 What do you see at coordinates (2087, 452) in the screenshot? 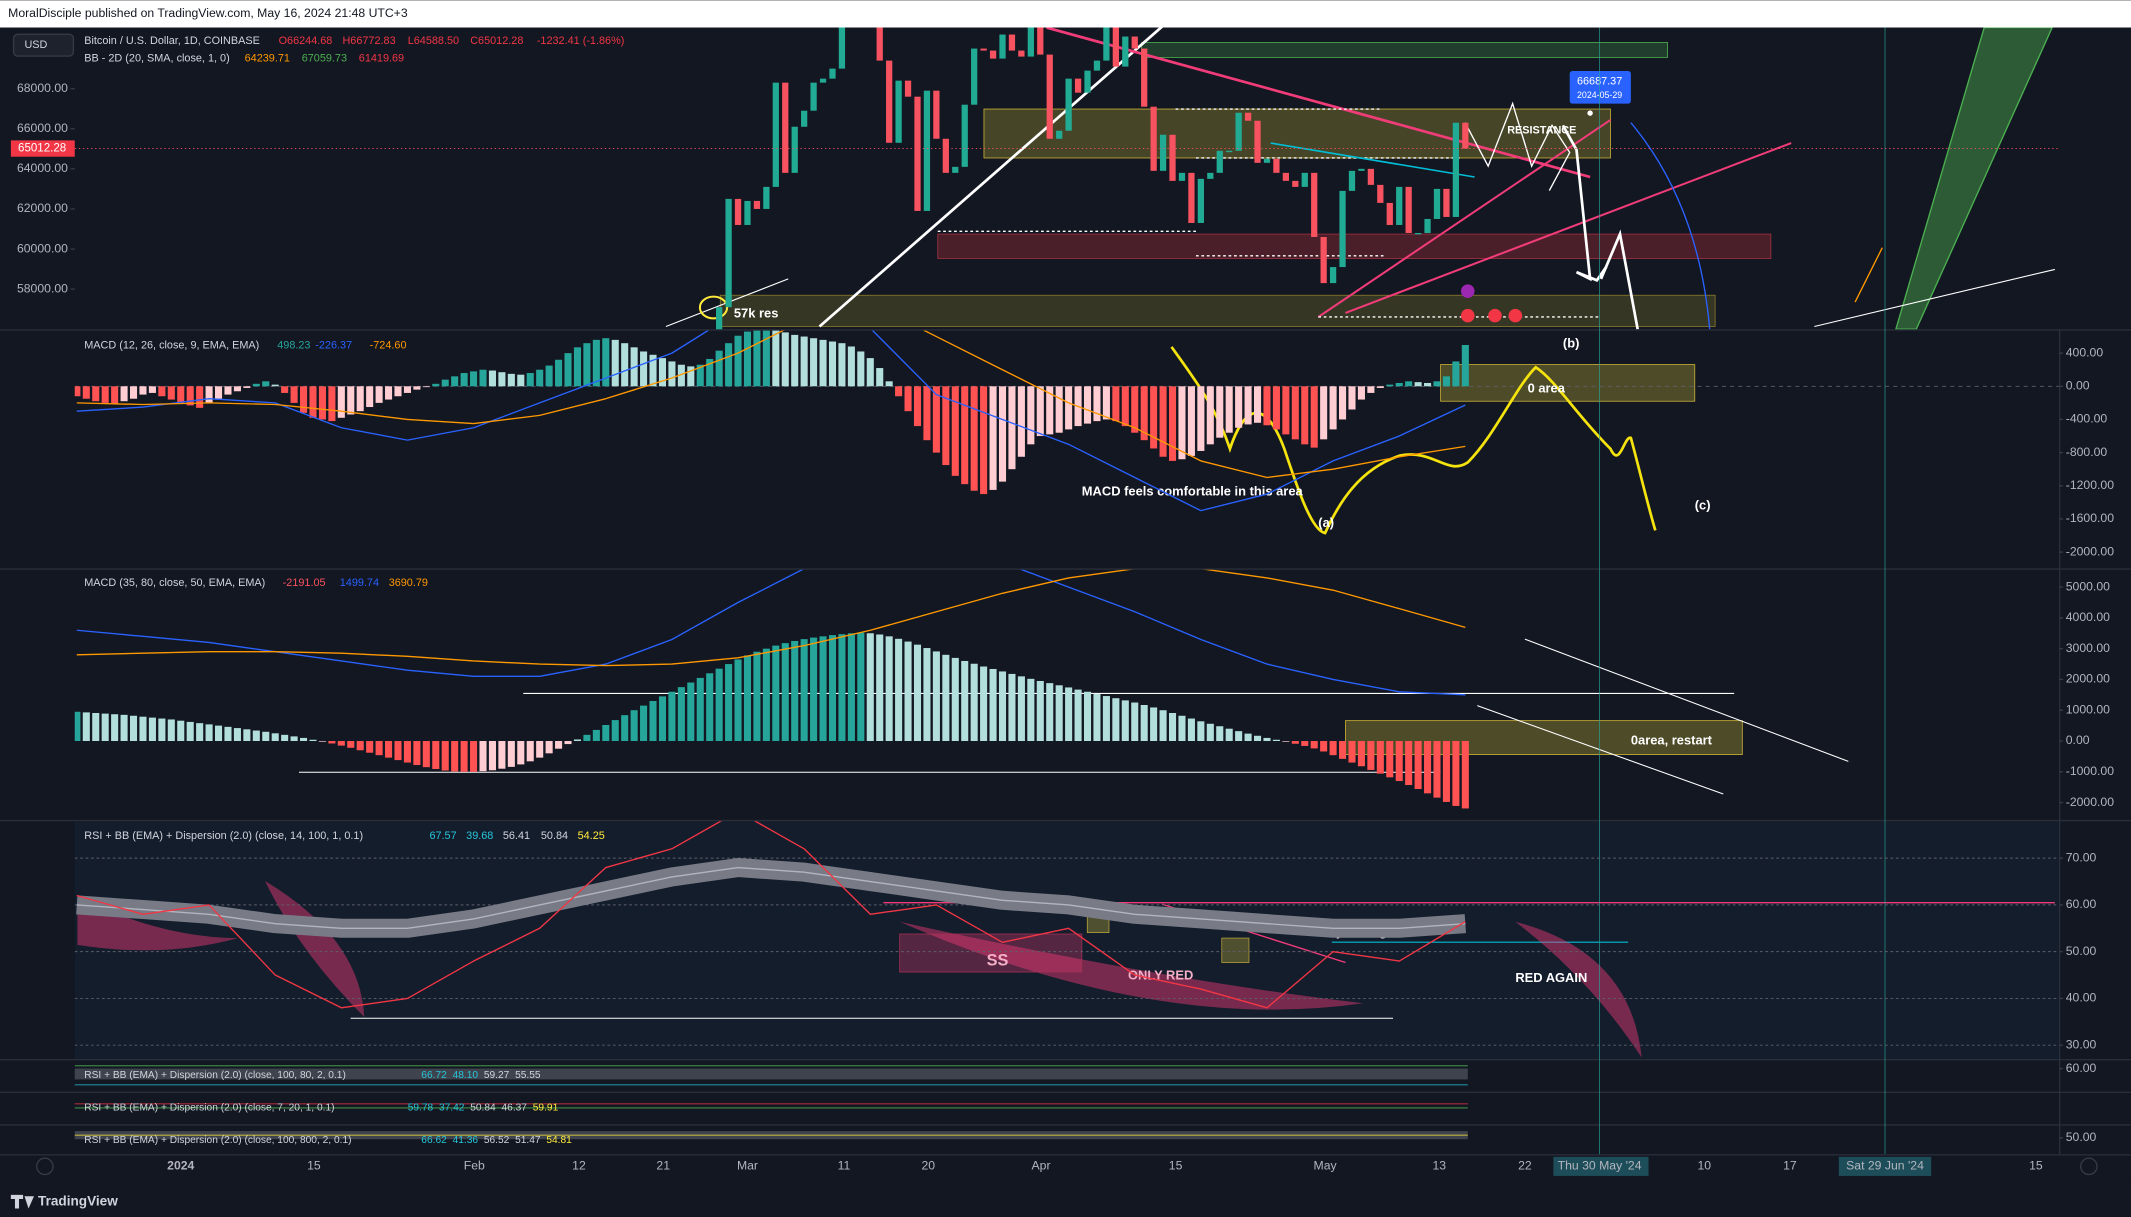
I see `y-tick-label: -800.00` at bounding box center [2087, 452].